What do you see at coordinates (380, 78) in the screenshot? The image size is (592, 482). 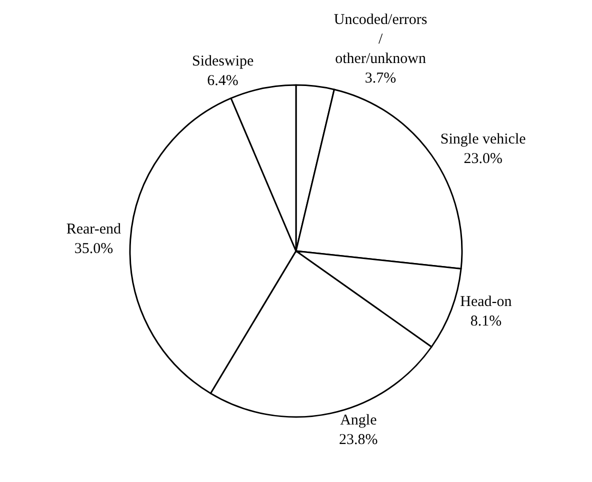 I see `data-label: 3.7%` at bounding box center [380, 78].